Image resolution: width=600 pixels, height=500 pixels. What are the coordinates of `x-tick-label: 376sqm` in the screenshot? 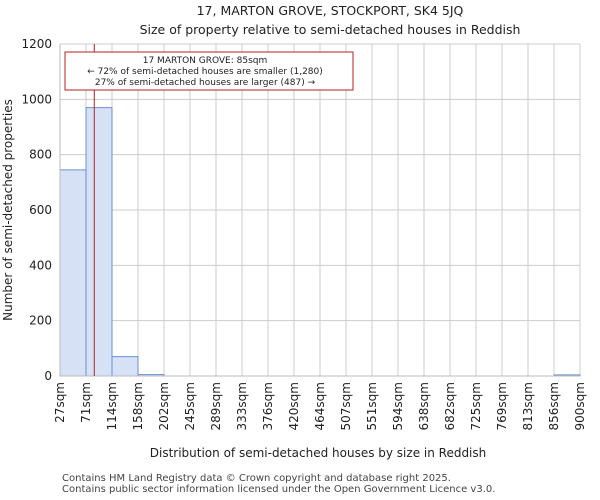 It's located at (268, 406).